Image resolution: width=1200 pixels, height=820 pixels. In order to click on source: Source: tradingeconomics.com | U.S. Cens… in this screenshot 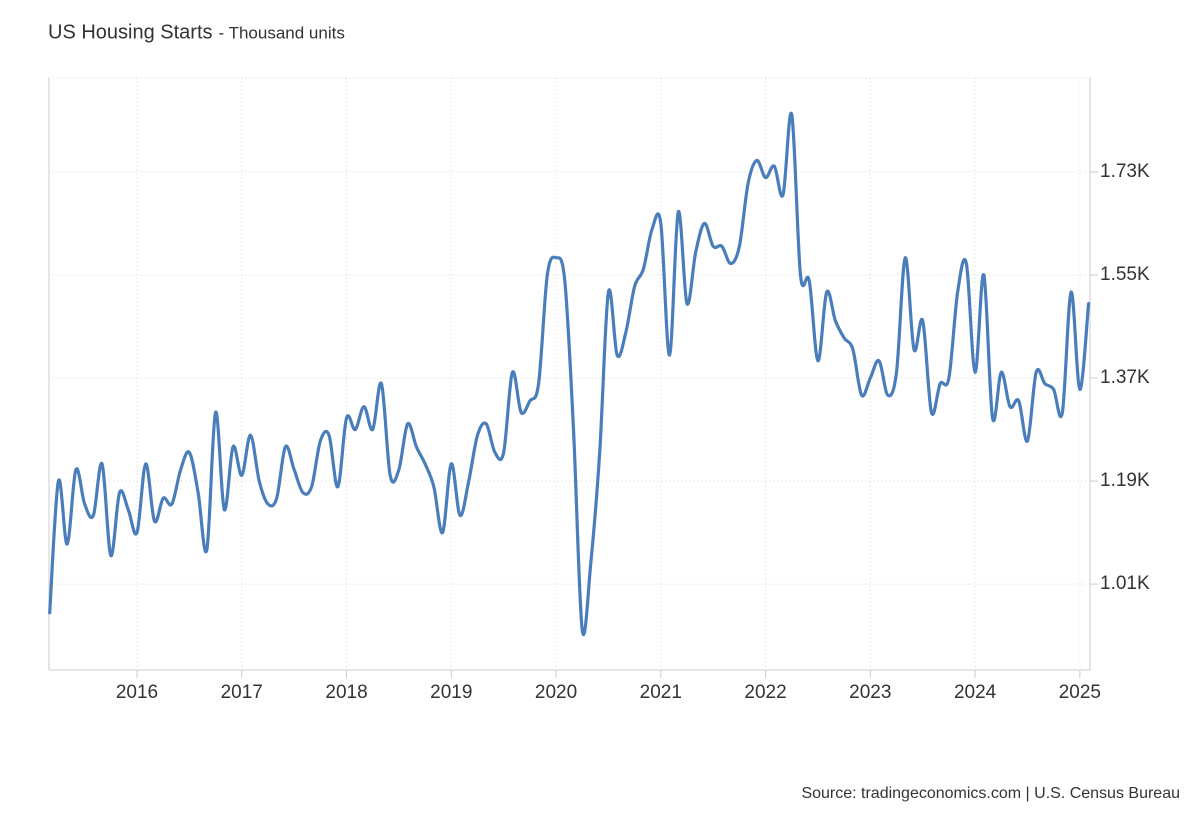, I will do `click(990, 793)`.